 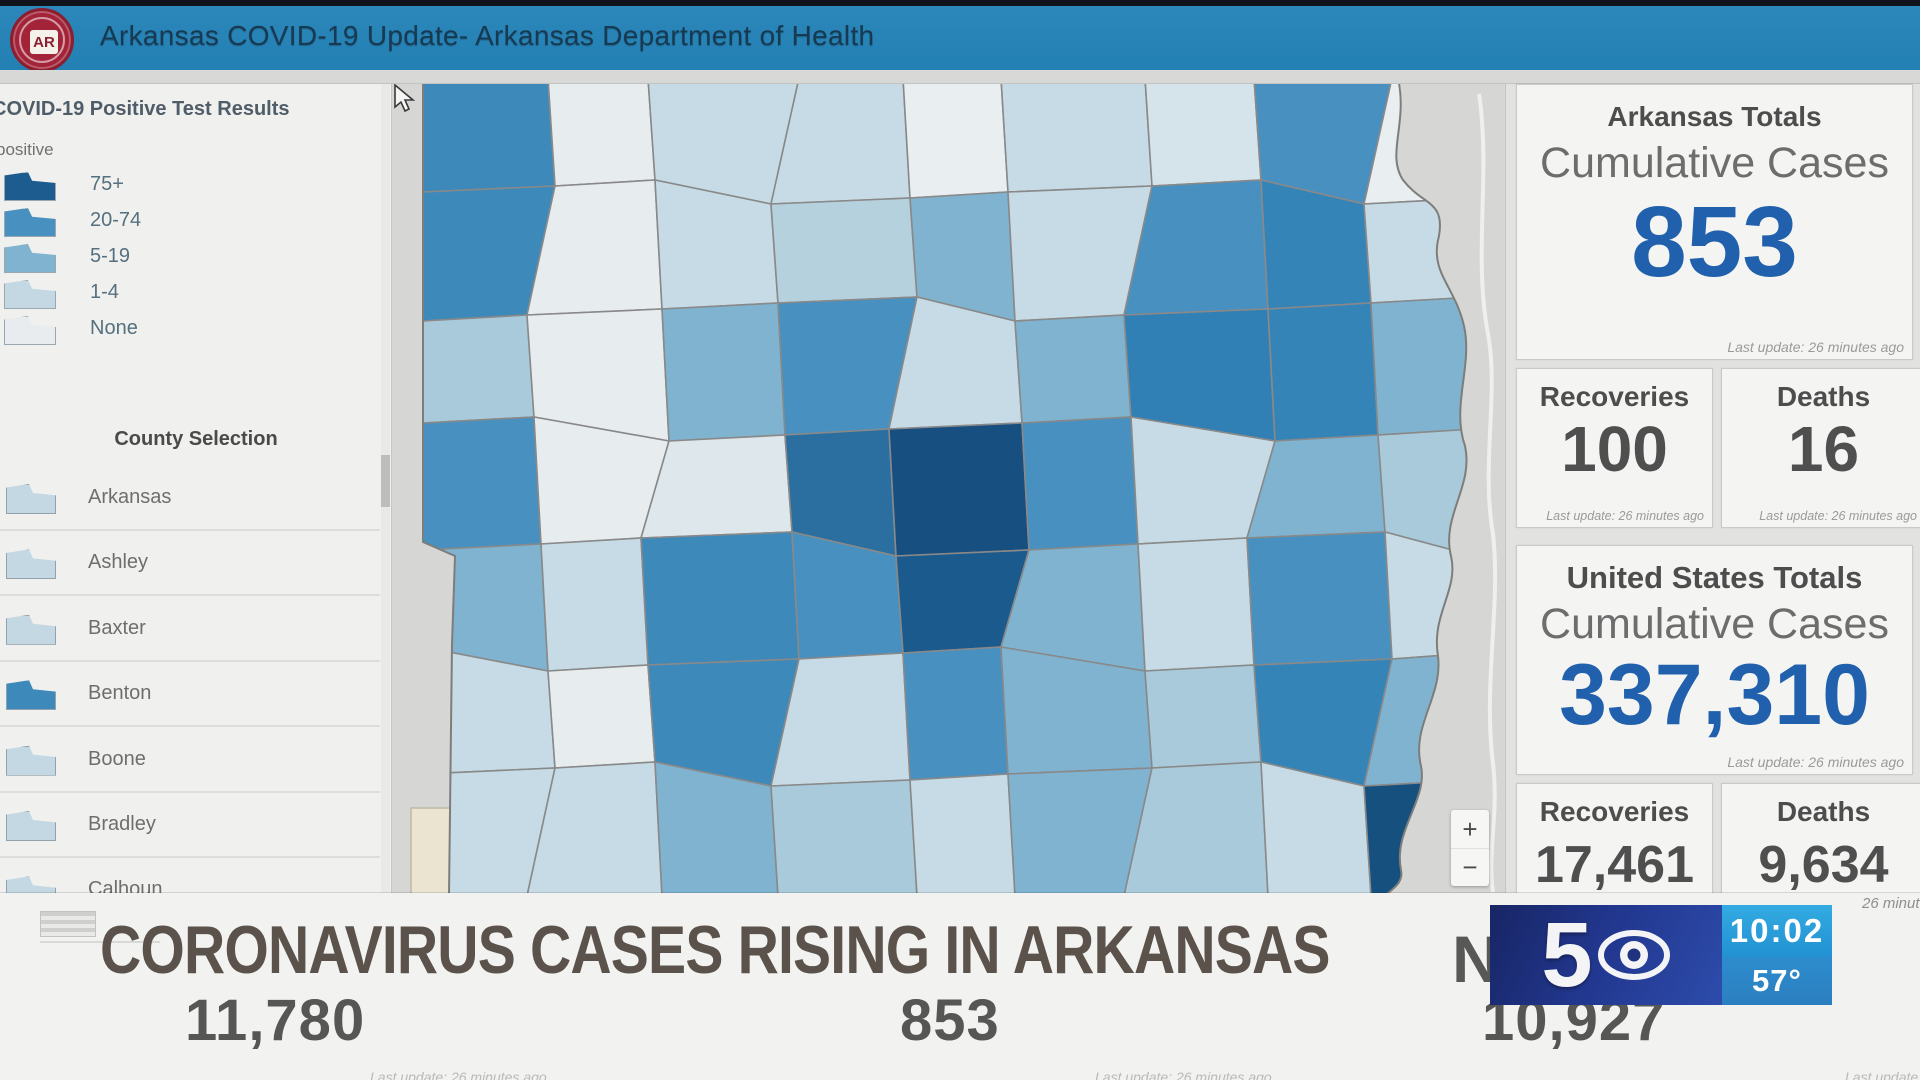 I want to click on zoom-out-button: −, so click(x=1470, y=867).